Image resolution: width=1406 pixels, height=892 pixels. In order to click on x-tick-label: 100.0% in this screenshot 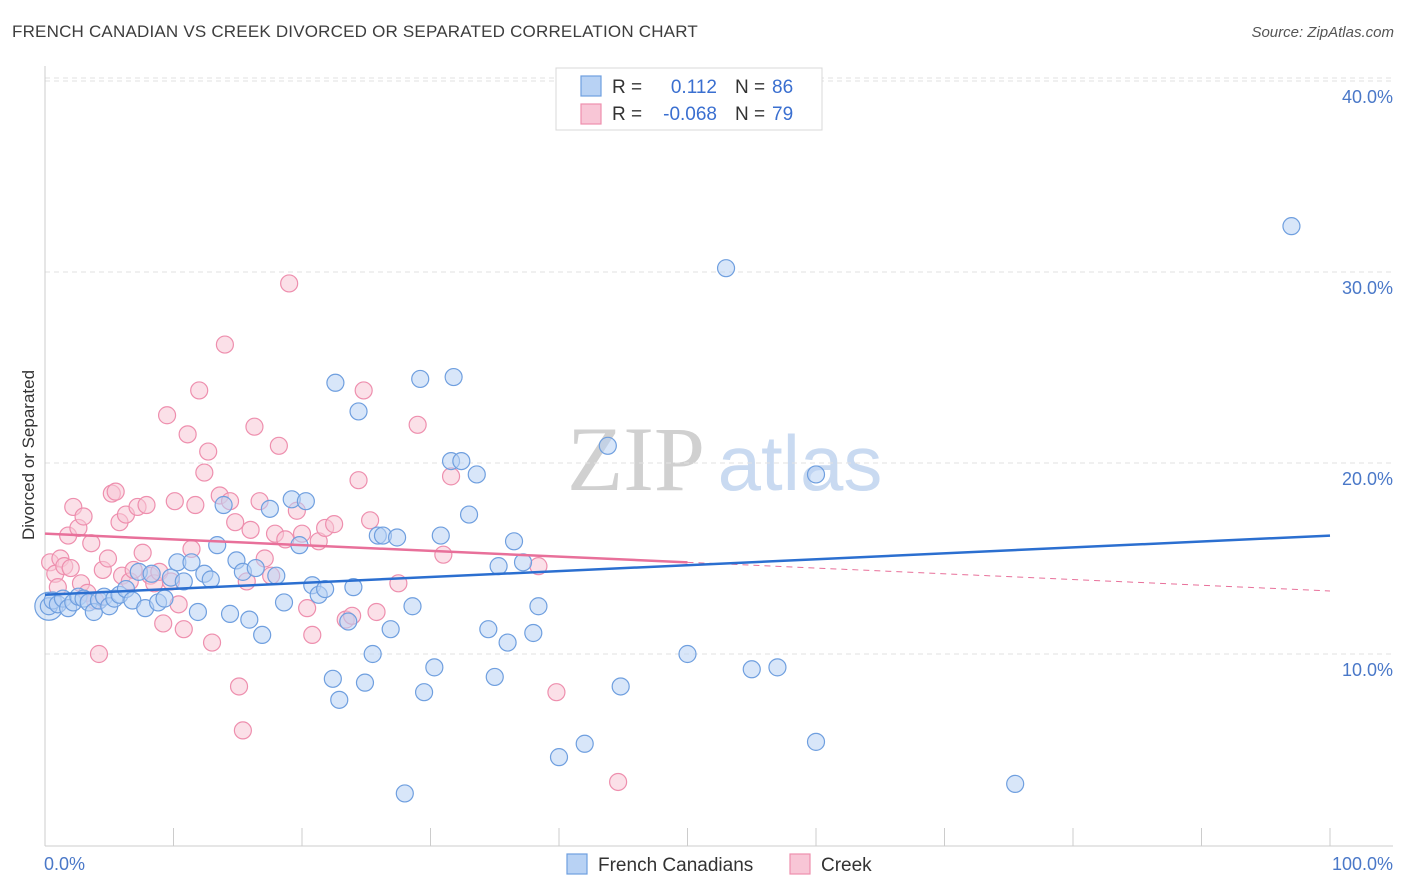, I will do `click(1362, 864)`.